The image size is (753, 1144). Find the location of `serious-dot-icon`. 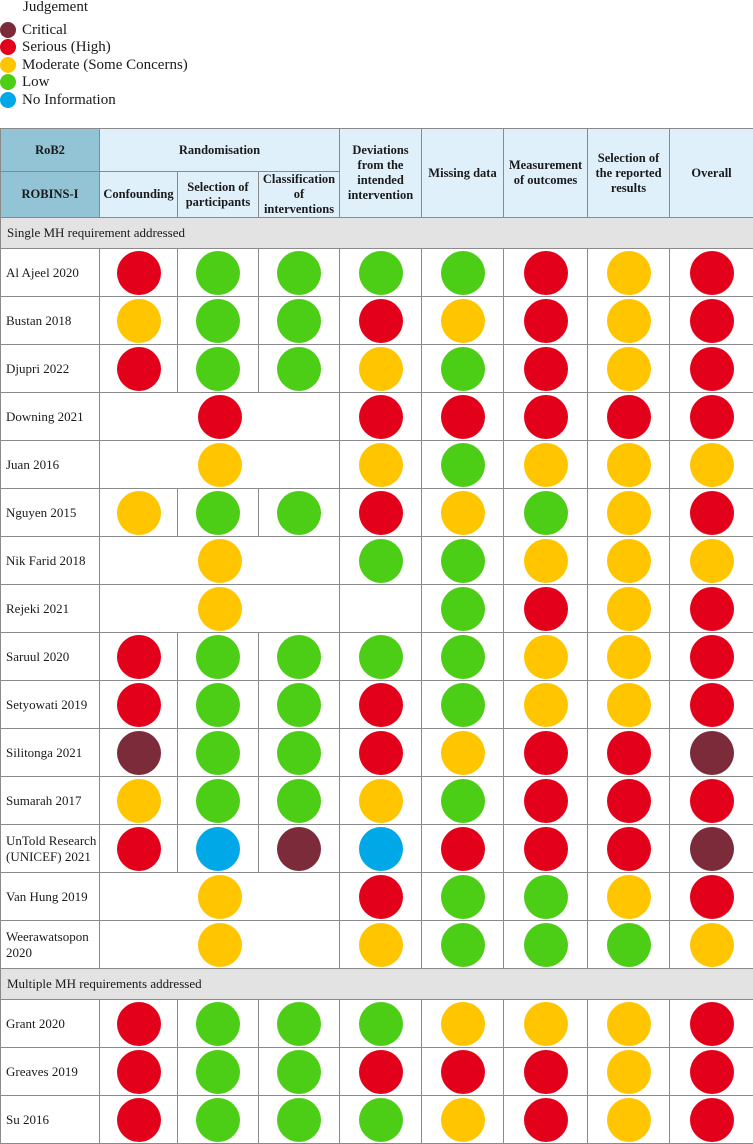

serious-dot-icon is located at coordinates (8, 47).